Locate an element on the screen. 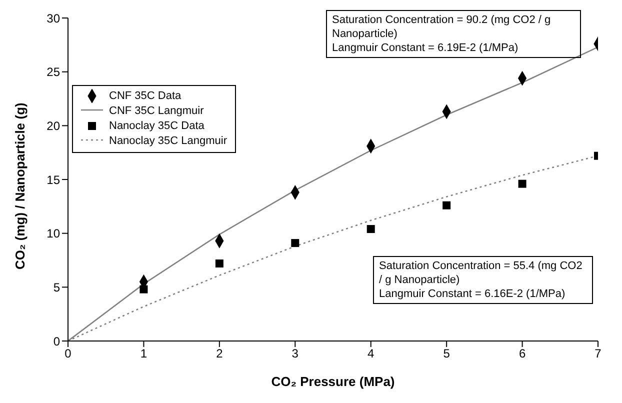 This screenshot has height=403, width=622. x-axis-title: CO₂ Pressure (MPa) is located at coordinates (333, 381).